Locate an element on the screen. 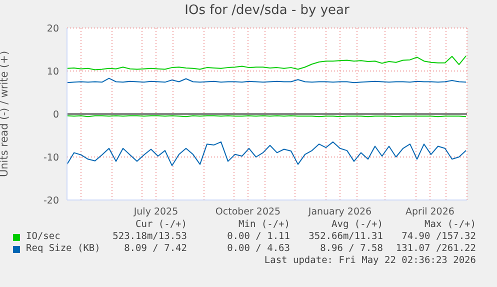 The image size is (497, 287). y-axis-title: Units read (-) / write (+) is located at coordinates (5, 114).